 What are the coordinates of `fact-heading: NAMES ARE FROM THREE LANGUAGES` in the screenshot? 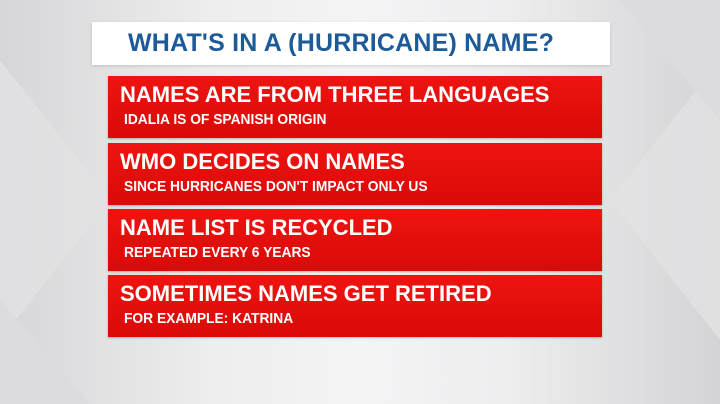 It's located at (335, 94).